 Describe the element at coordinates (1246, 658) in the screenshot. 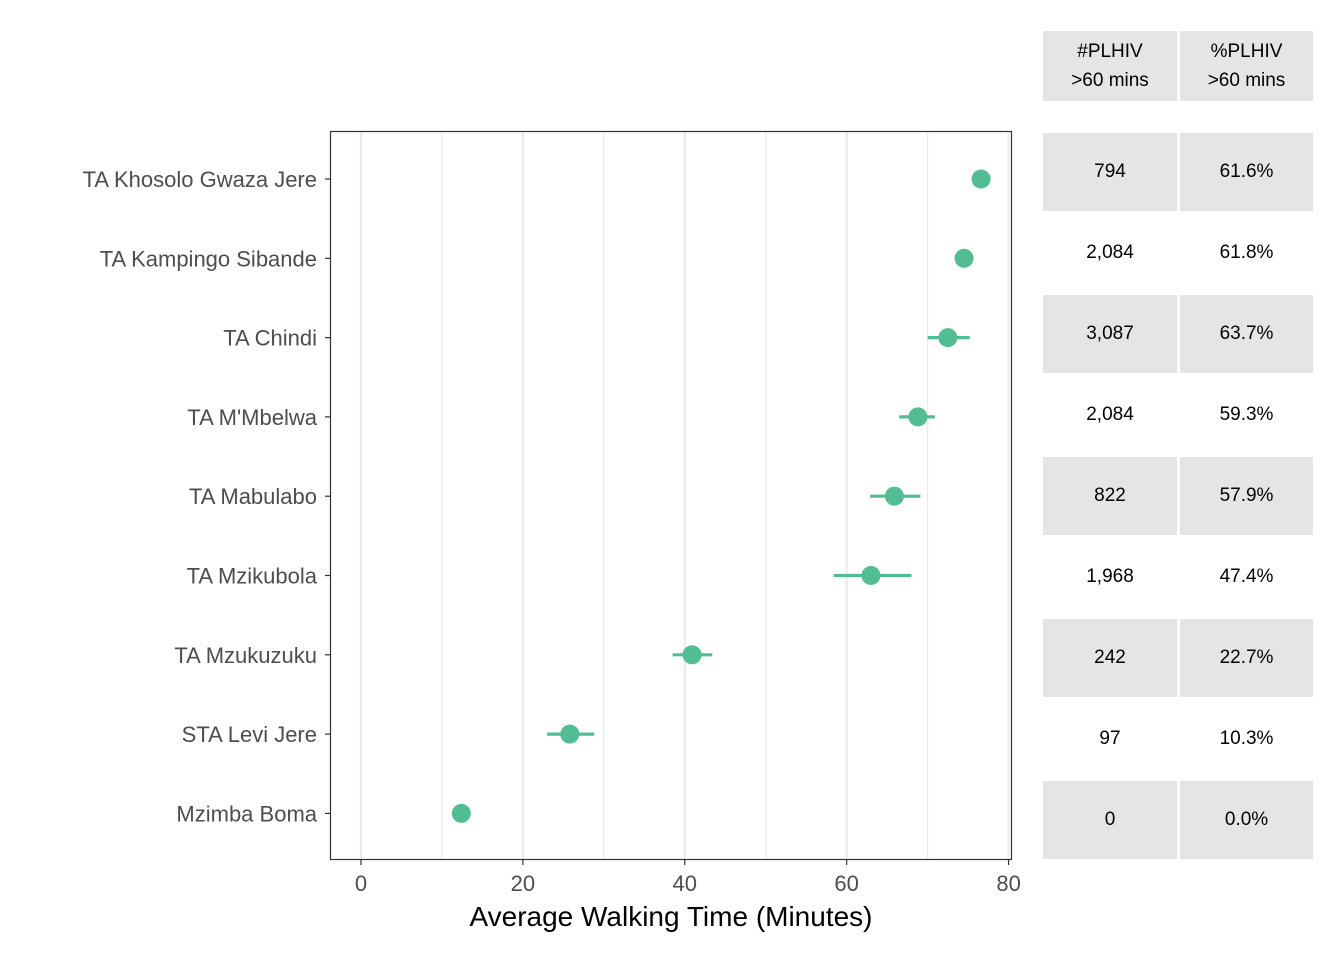

I see `table-cell: 22.7%` at that location.